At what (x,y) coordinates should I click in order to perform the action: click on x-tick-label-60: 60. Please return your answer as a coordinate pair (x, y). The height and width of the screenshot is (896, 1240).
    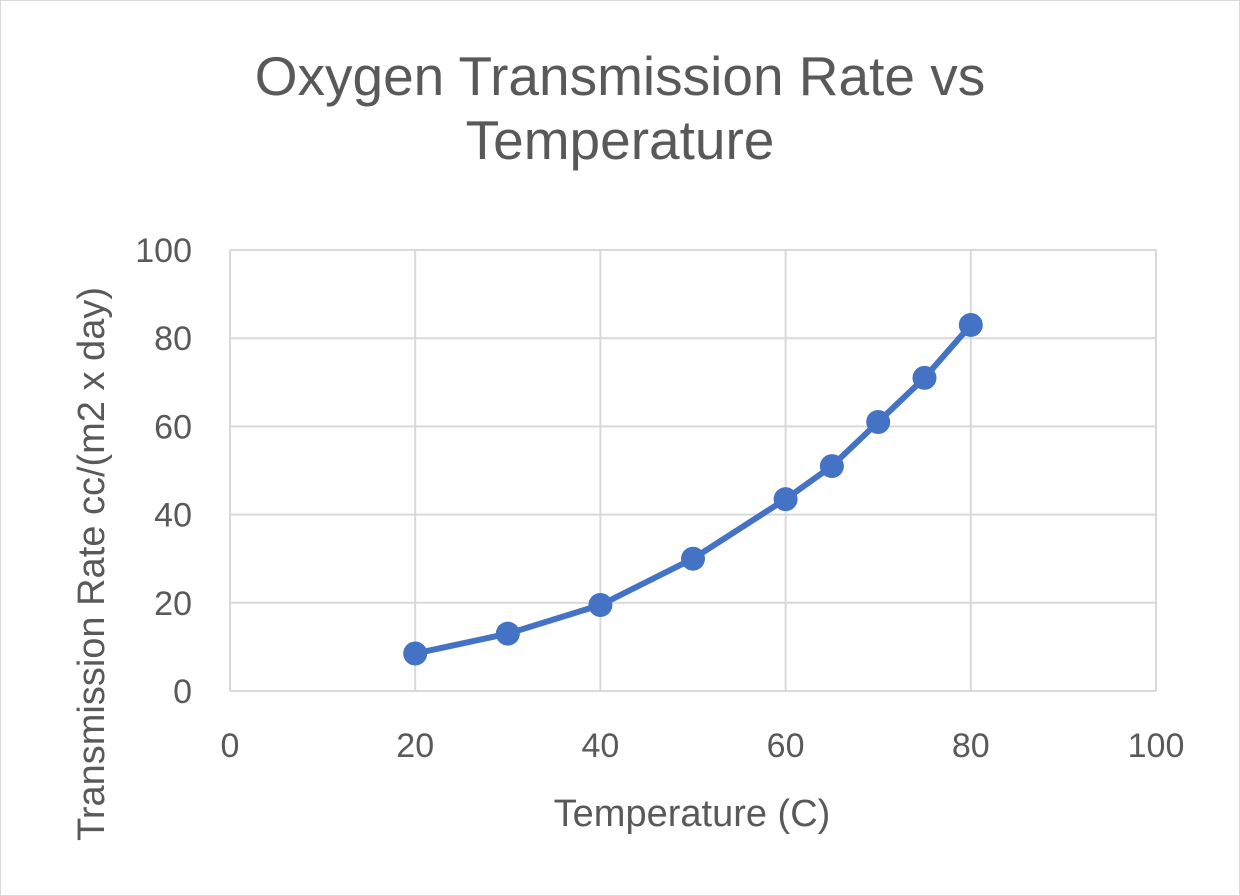
    Looking at the image, I should click on (786, 746).